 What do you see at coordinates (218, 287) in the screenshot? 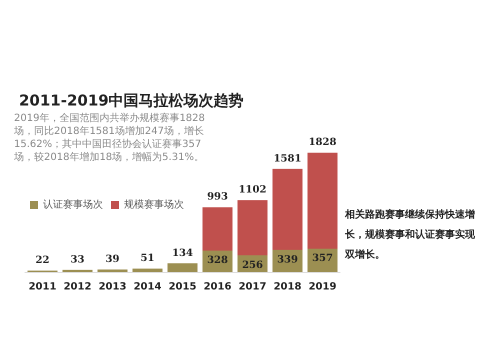
I see `x-tick-label: 2016` at bounding box center [218, 287].